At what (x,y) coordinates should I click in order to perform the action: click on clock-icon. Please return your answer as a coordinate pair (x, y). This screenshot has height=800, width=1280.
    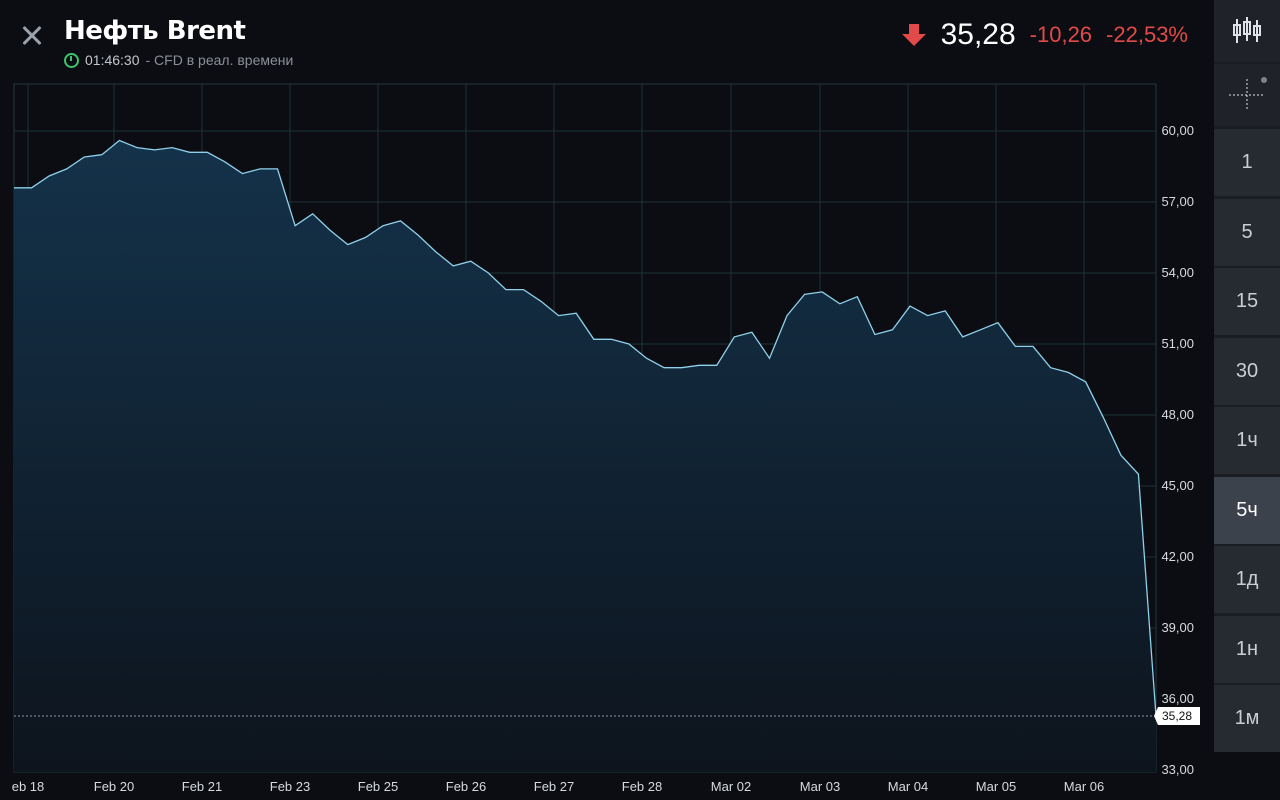
    Looking at the image, I should click on (71, 60).